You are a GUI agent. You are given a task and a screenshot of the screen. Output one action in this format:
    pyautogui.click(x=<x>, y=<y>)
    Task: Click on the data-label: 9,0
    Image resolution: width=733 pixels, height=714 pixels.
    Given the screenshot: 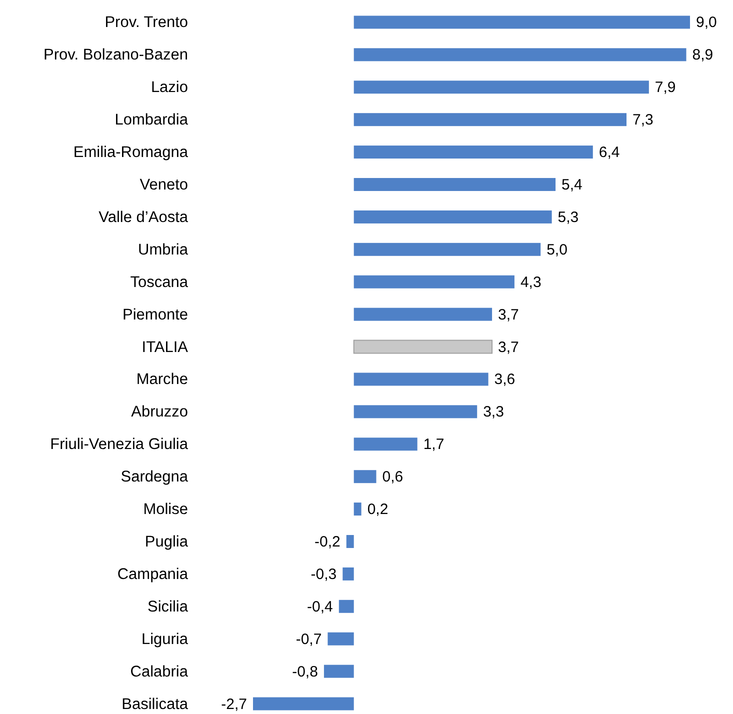 What is the action you would take?
    pyautogui.click(x=706, y=23)
    